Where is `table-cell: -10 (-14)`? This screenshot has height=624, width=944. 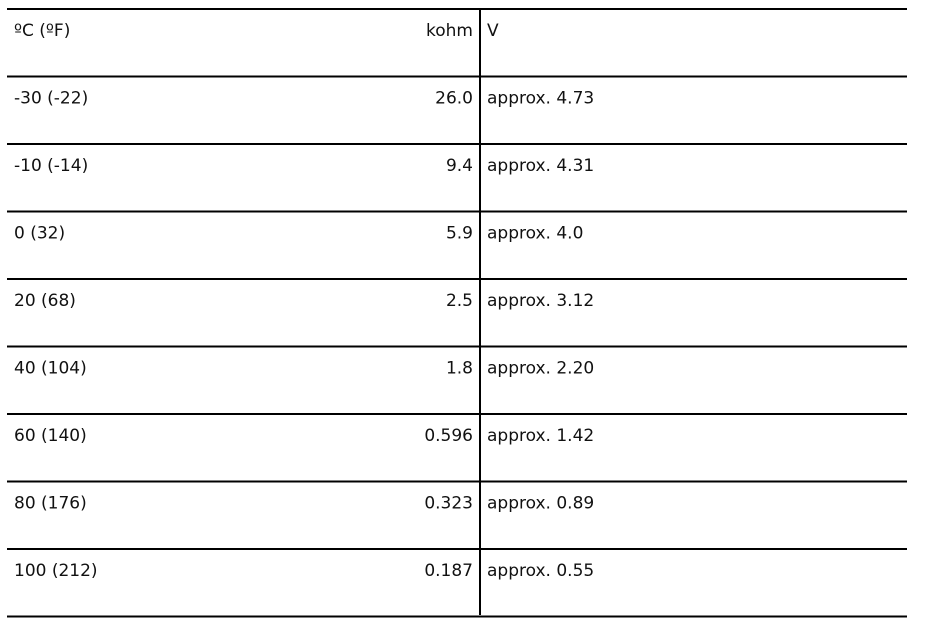 table-cell: -10 (-14) is located at coordinates (51, 166).